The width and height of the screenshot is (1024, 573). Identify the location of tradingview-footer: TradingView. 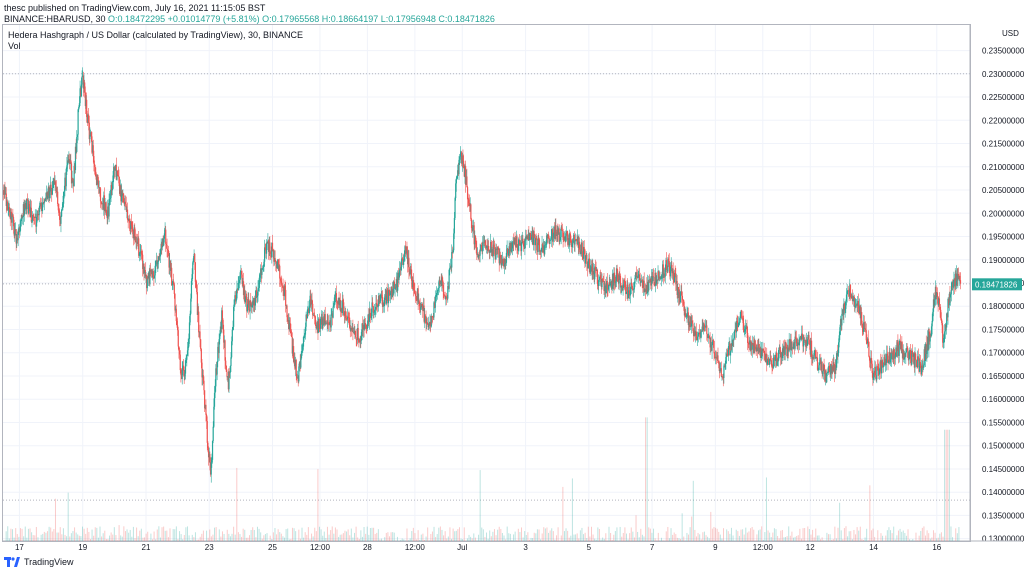
(39, 562).